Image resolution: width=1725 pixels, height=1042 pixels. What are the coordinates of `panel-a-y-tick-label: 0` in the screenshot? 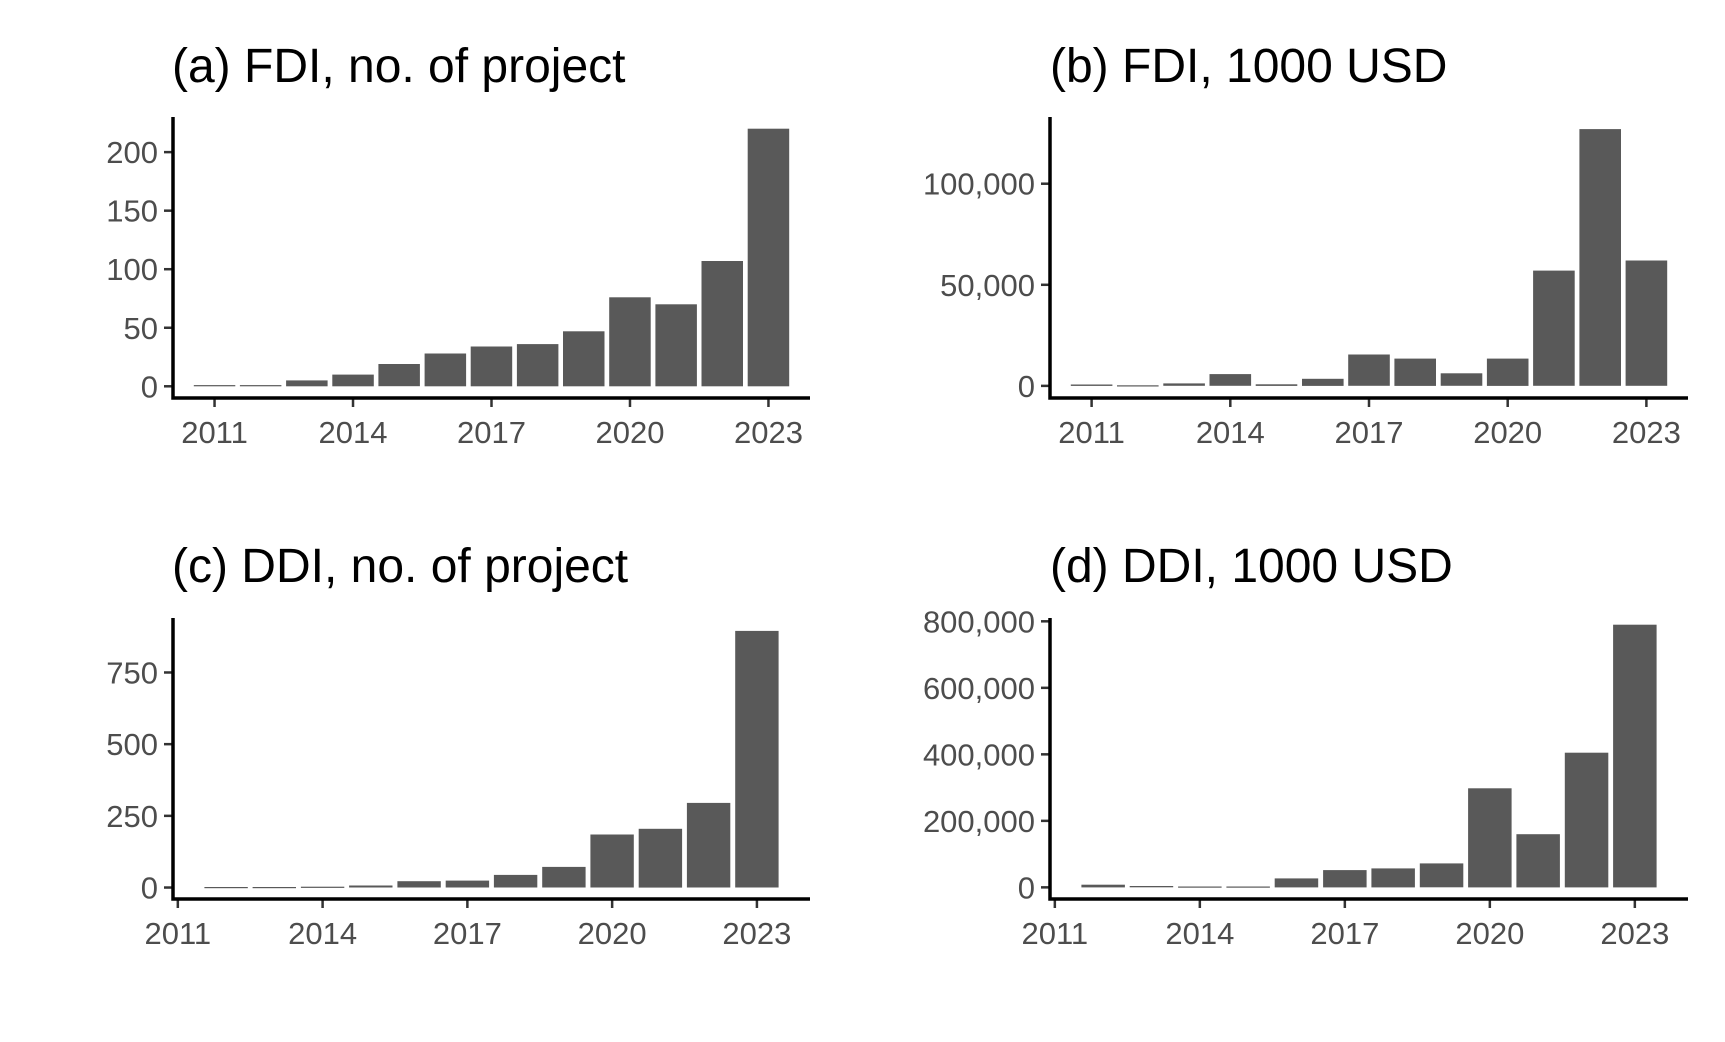 It's located at (149, 386).